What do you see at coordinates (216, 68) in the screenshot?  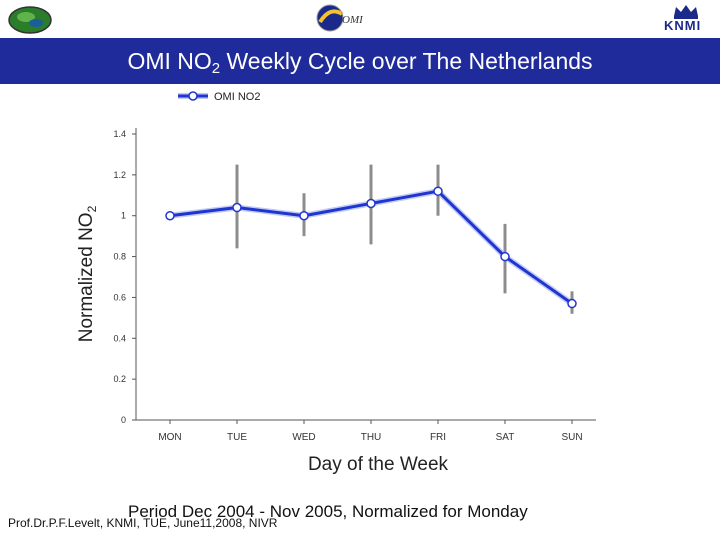 I see `title-subscript: 2` at bounding box center [216, 68].